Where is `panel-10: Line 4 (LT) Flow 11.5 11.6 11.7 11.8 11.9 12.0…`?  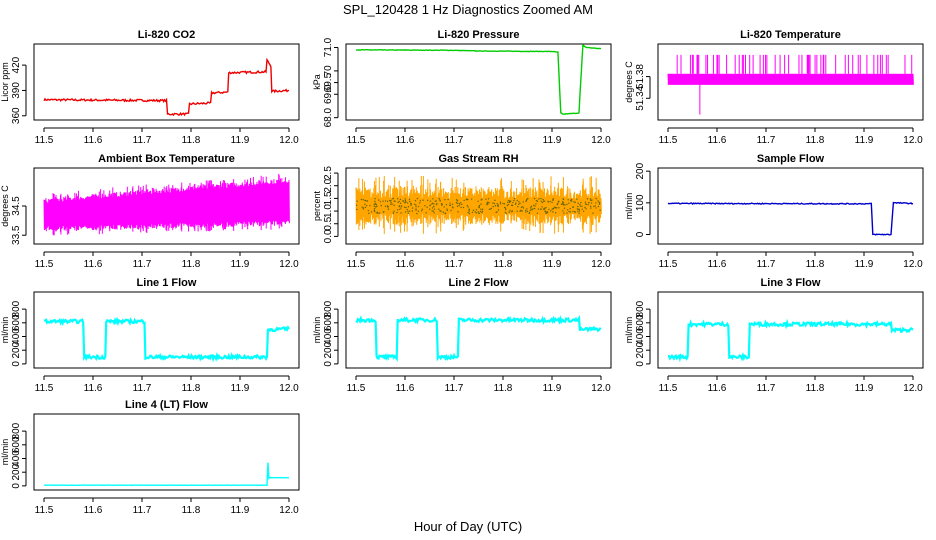
panel-10: Line 4 (LT) Flow 11.5 11.6 11.7 11.8 11.9 12.0… is located at coordinates (150, 457).